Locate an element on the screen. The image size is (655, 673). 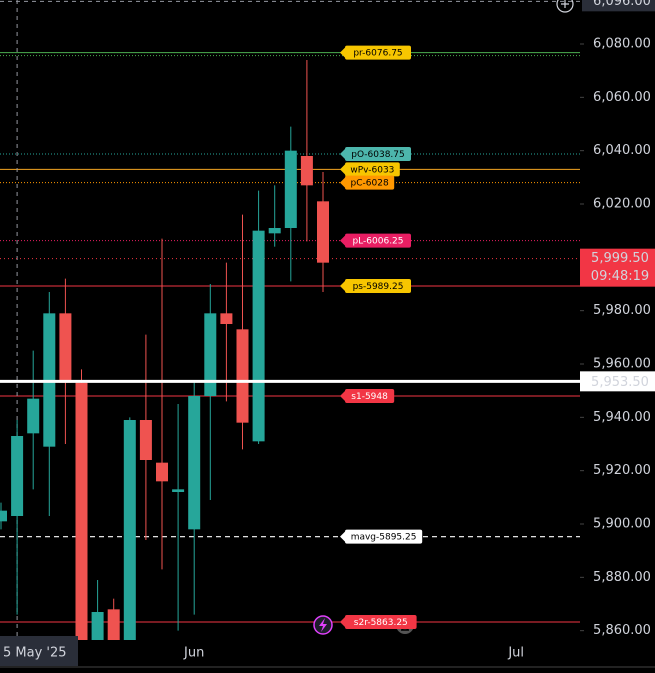
x-axis-band is located at coordinates (327, 656).